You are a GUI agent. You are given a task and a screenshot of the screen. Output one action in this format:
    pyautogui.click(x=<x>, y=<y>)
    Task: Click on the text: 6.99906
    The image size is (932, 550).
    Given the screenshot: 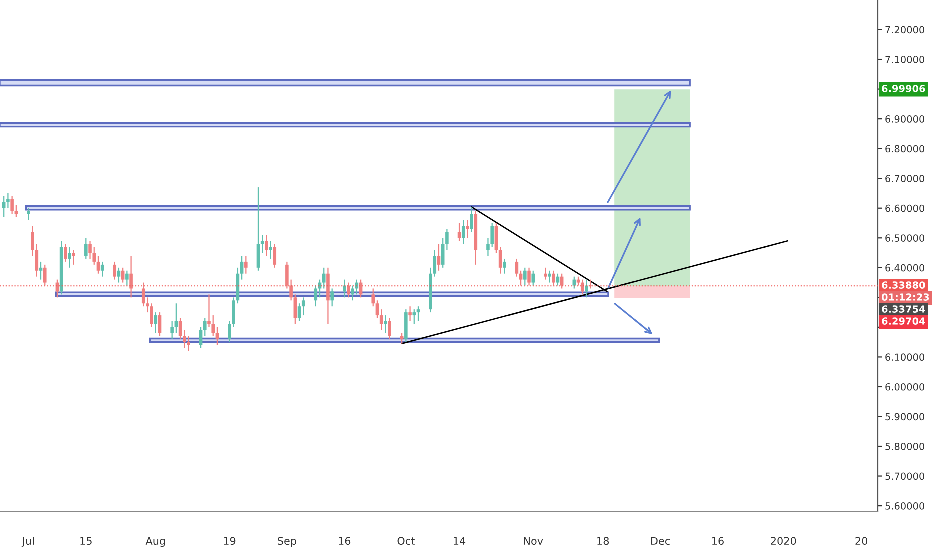 What is the action you would take?
    pyautogui.click(x=904, y=88)
    